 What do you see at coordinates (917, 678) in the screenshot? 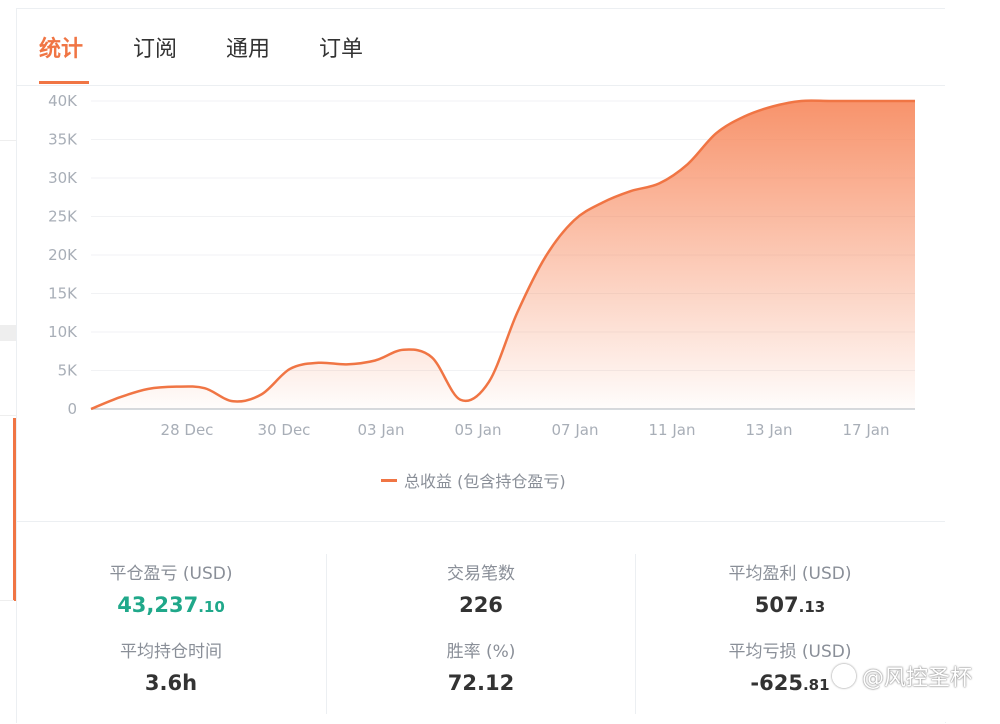
I see `watermark-text: @风控圣杯` at bounding box center [917, 678].